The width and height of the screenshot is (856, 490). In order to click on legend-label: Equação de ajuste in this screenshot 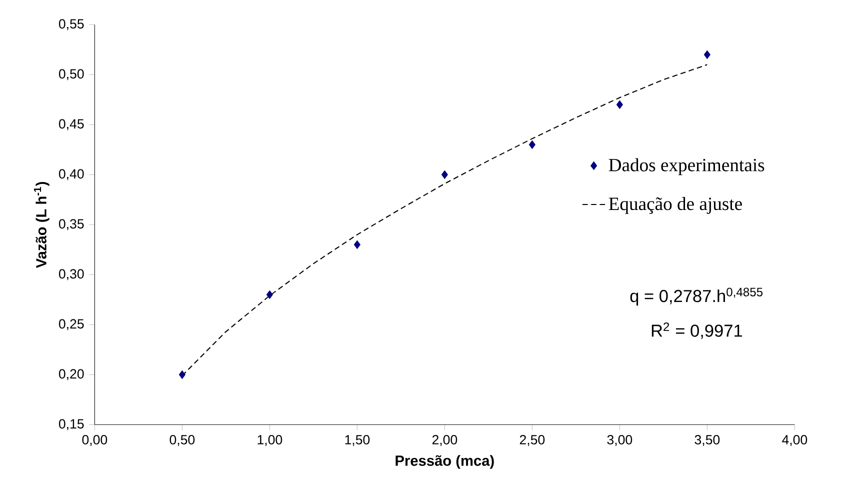, I will do `click(675, 205)`.